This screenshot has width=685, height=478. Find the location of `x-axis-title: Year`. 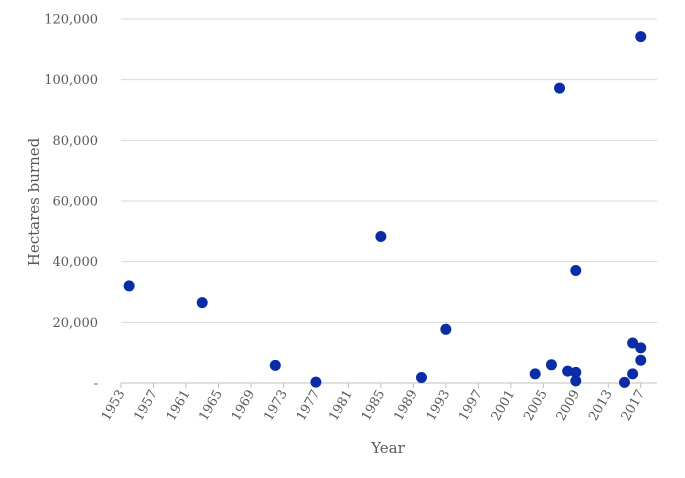

x-axis-title: Year is located at coordinates (387, 448).